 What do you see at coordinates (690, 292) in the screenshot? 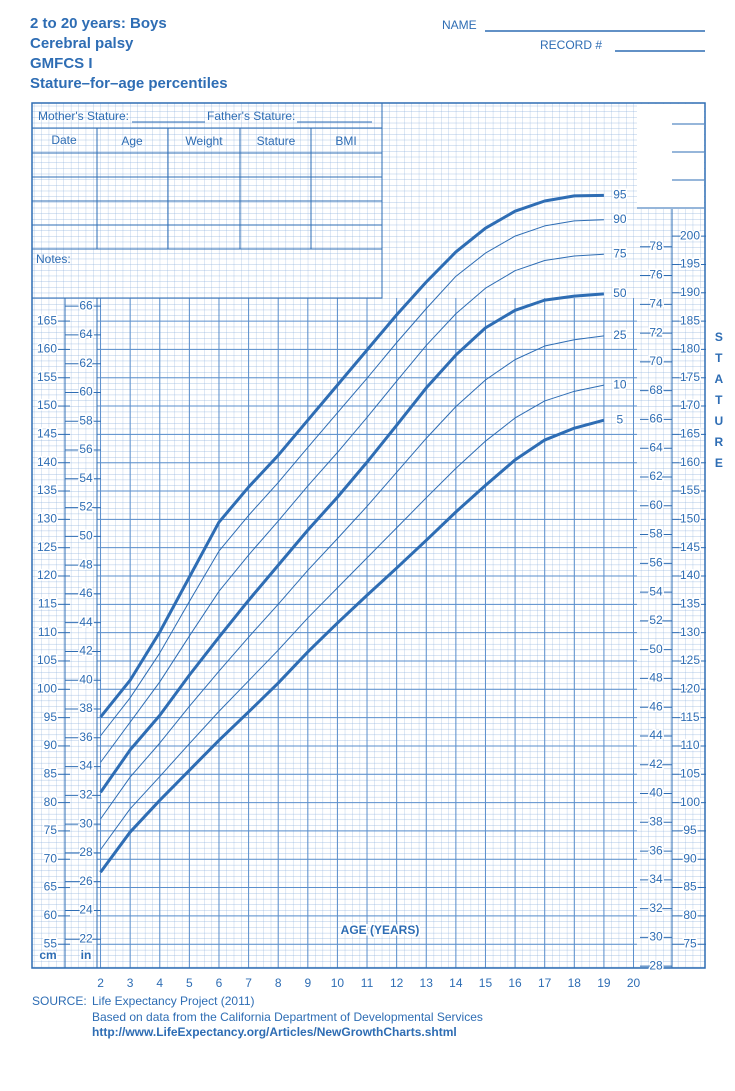
I see `y2-tick-label: 190` at bounding box center [690, 292].